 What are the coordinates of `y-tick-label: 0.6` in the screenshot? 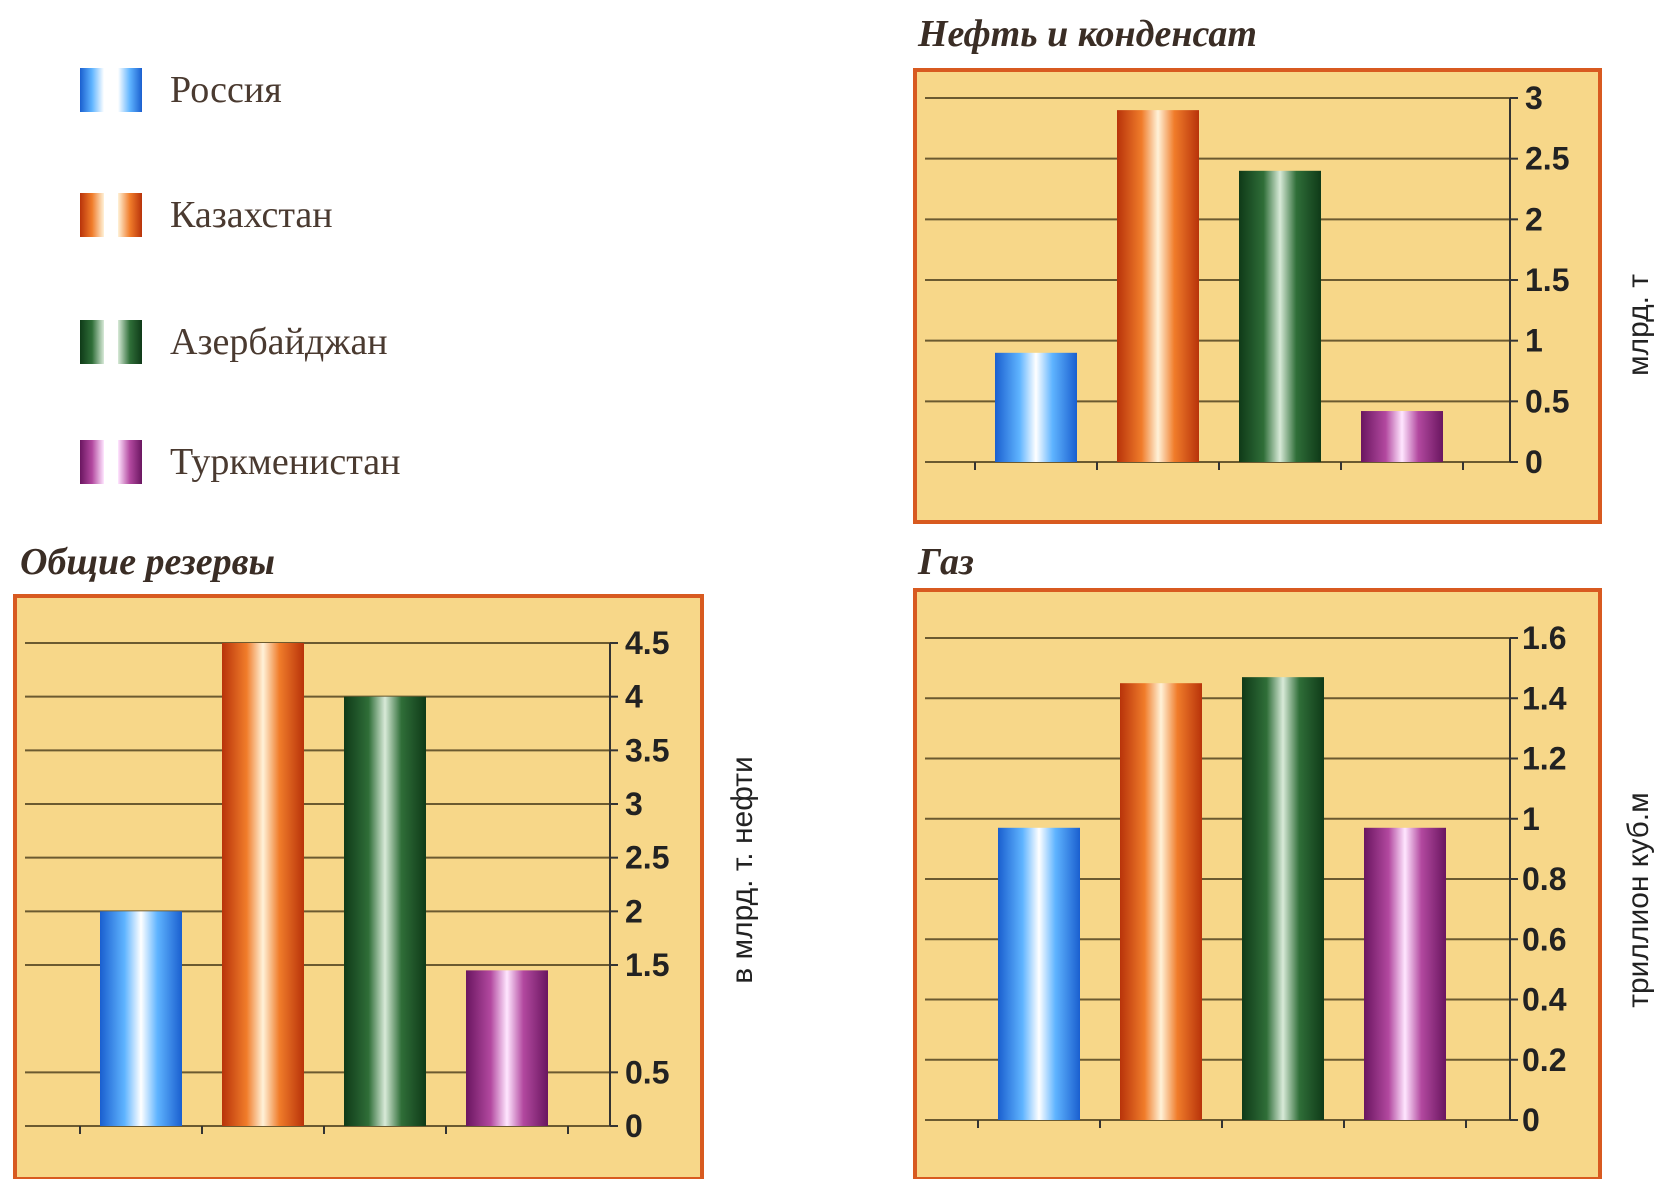 It's located at (1544, 939).